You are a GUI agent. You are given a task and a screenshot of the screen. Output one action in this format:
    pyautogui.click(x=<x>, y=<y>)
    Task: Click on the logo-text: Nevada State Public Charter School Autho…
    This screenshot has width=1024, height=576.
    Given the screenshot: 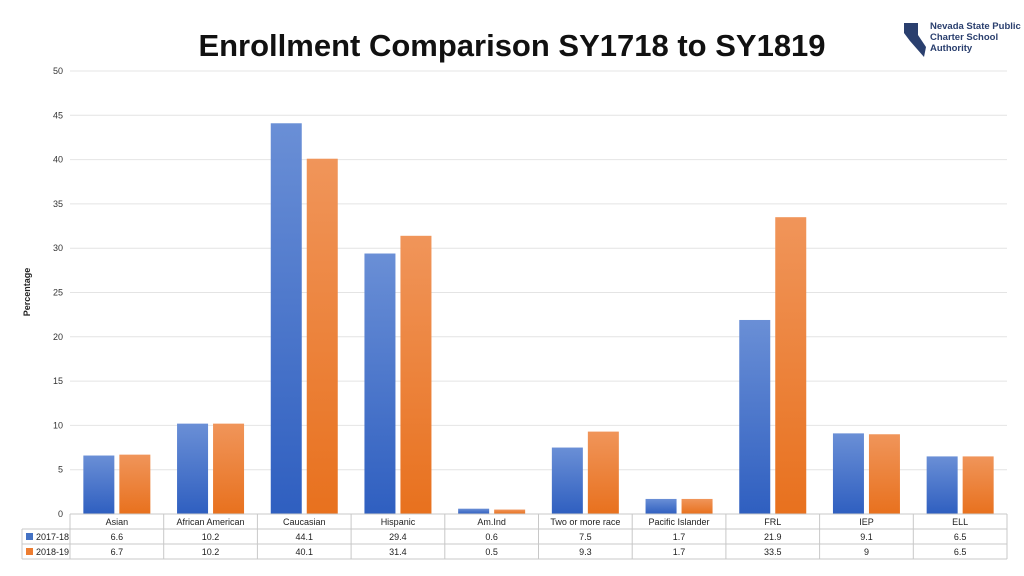 What is the action you would take?
    pyautogui.click(x=975, y=37)
    